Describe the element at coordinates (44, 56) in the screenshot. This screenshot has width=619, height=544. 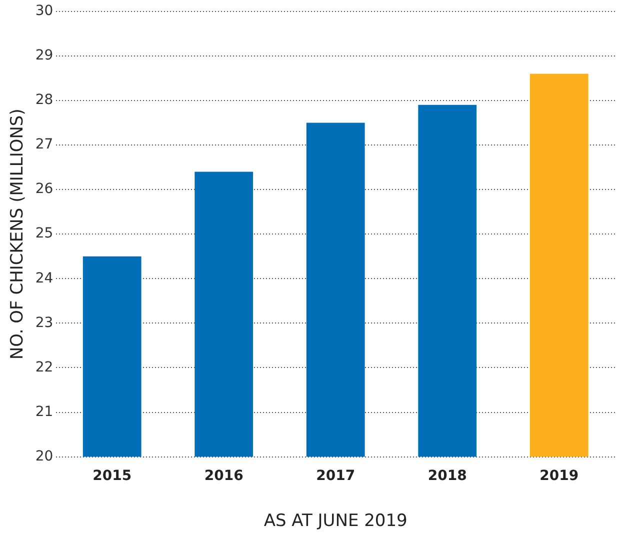
I see `y-tick-label: 29` at that location.